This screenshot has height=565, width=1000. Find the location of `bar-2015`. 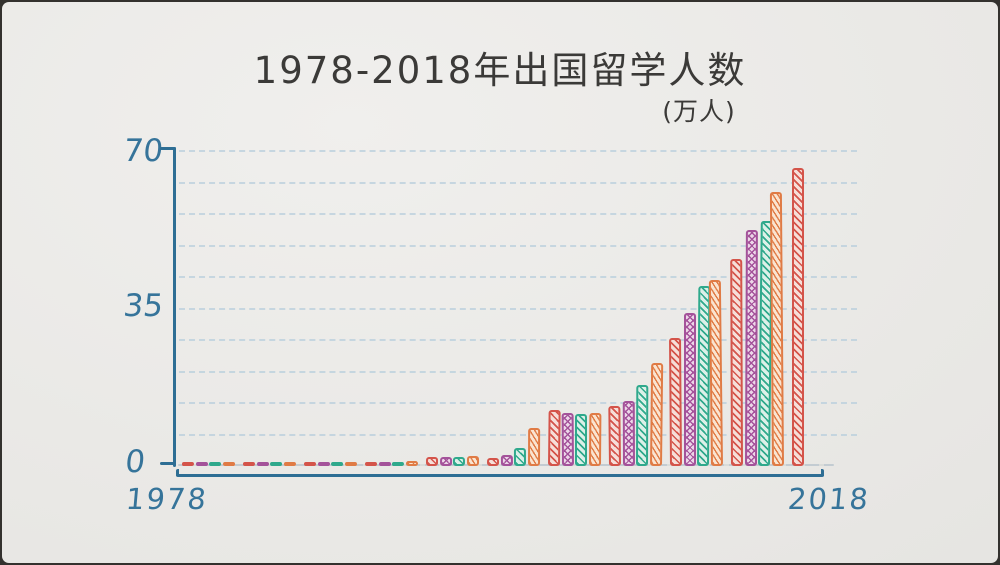

bar-2015 is located at coordinates (751, 348).